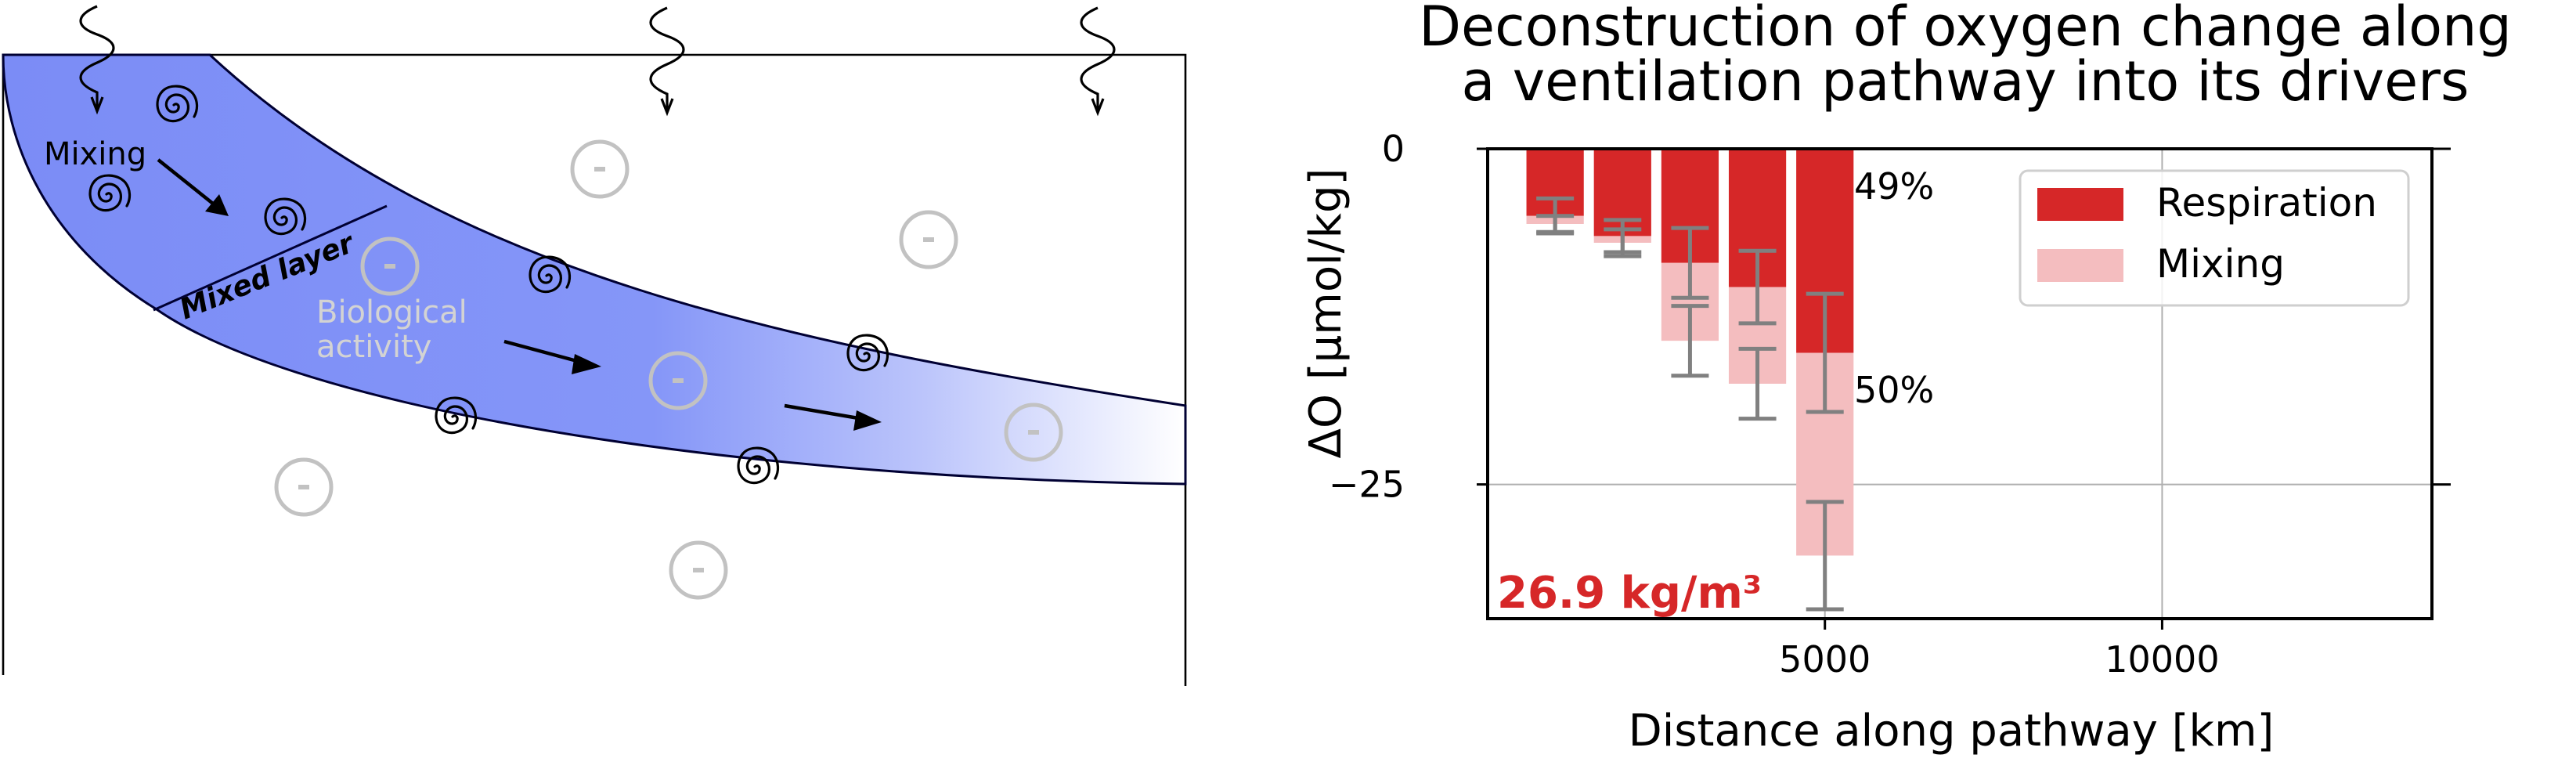  What do you see at coordinates (1326, 313) in the screenshot?
I see `y-axis-label: ΔO [μmol/kg]` at bounding box center [1326, 313].